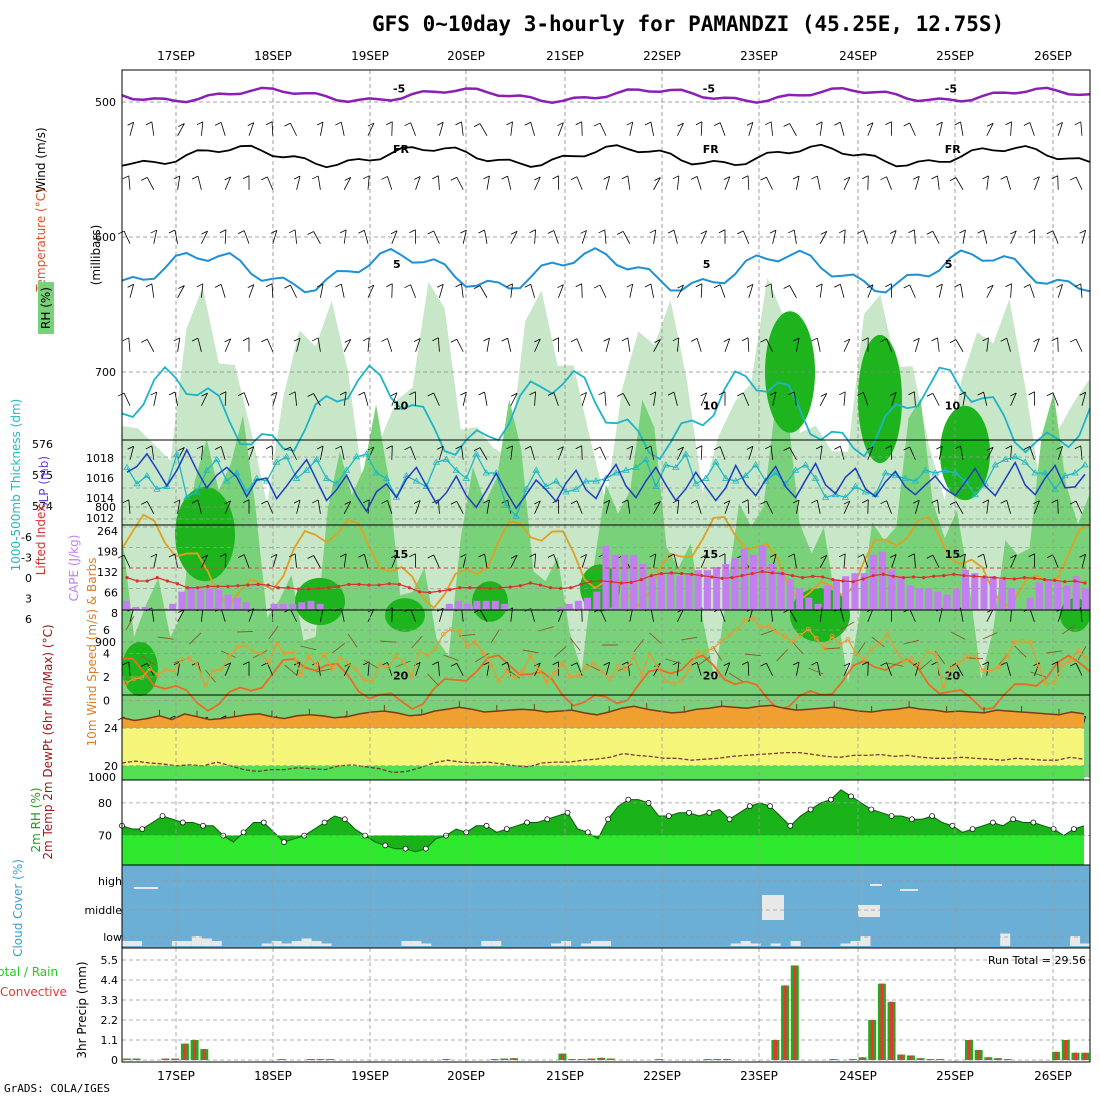 This screenshot has height=1100, width=1100. I want to click on date-label-top: 22SEP, so click(662, 56).